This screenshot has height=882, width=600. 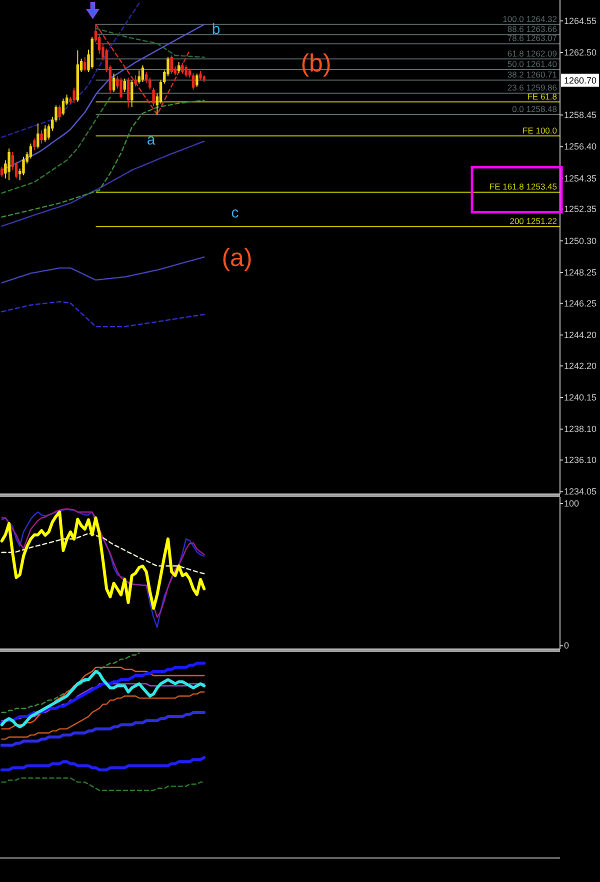 What do you see at coordinates (580, 365) in the screenshot?
I see `y-tick-label: 1242.20` at bounding box center [580, 365].